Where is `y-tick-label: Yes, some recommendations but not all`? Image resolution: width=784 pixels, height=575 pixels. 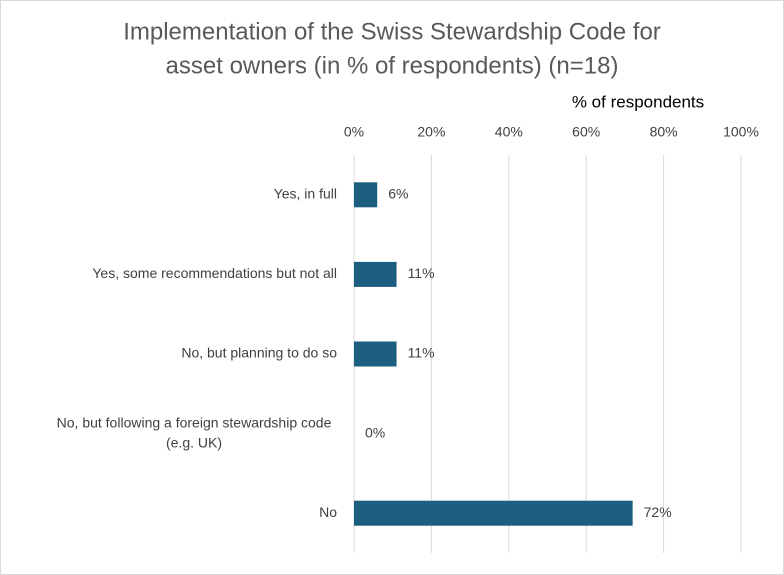
y-tick-label: Yes, some recommendations but not all is located at coordinates (214, 273).